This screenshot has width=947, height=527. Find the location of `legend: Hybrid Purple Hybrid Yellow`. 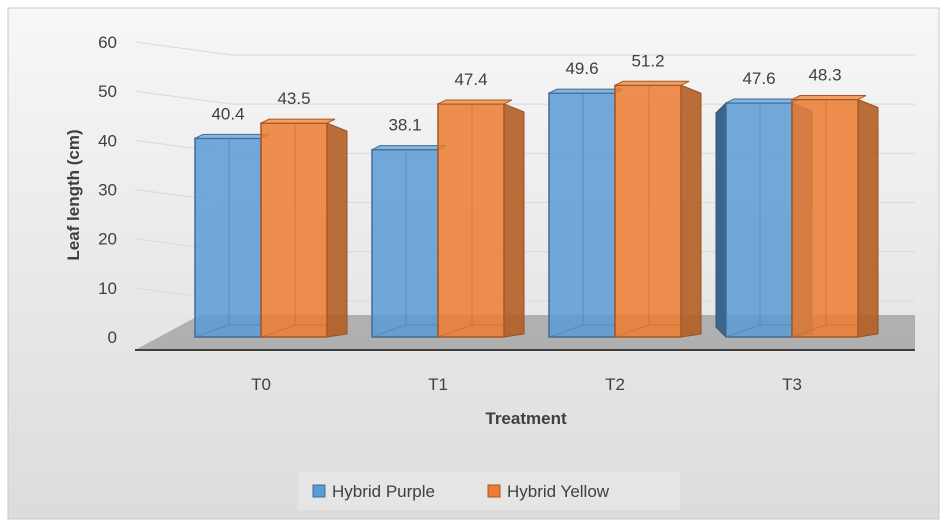

legend: Hybrid Purple Hybrid Yellow is located at coordinates (489, 491).